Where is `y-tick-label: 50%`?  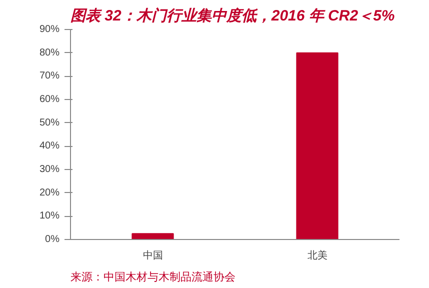
y-tick-label: 50% is located at coordinates (49, 122).